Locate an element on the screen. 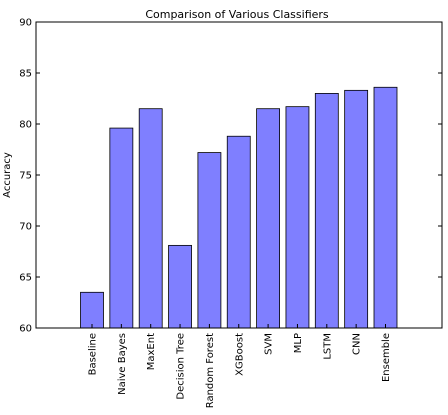  y-tick-label: 65 is located at coordinates (25, 278).